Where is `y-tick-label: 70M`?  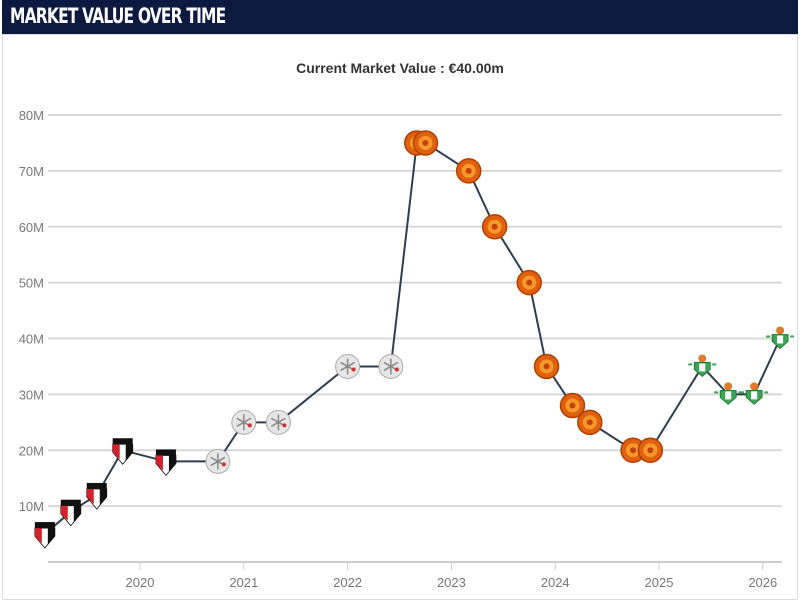
y-tick-label: 70M is located at coordinates (31, 171).